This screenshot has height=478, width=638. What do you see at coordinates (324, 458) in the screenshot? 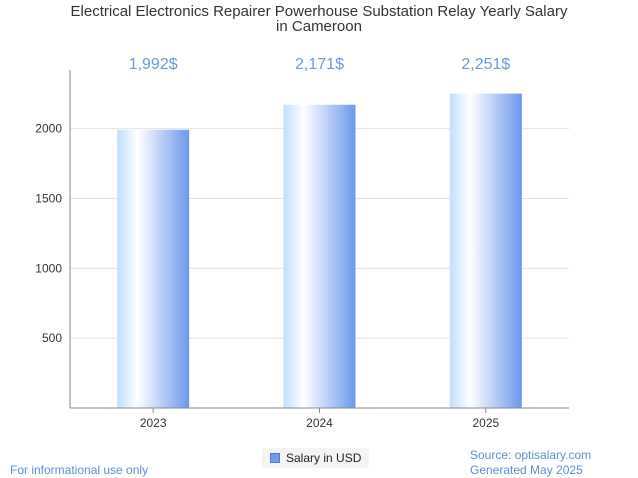
I see `legend-label: Salary in USD` at bounding box center [324, 458].